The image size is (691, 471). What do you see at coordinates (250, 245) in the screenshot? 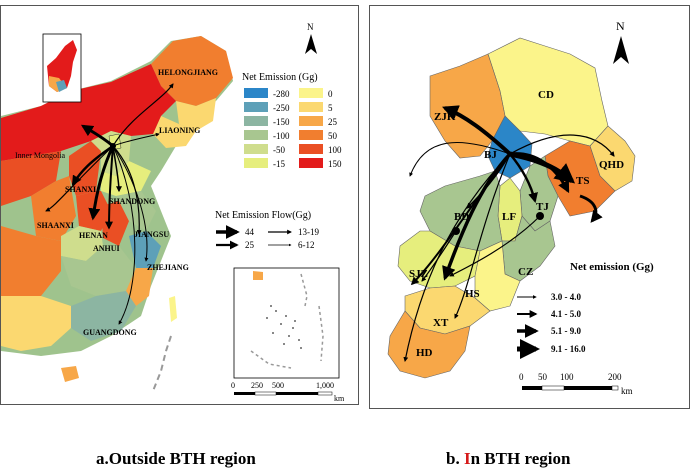
I see `flow-legend-item: 25` at bounding box center [250, 245].